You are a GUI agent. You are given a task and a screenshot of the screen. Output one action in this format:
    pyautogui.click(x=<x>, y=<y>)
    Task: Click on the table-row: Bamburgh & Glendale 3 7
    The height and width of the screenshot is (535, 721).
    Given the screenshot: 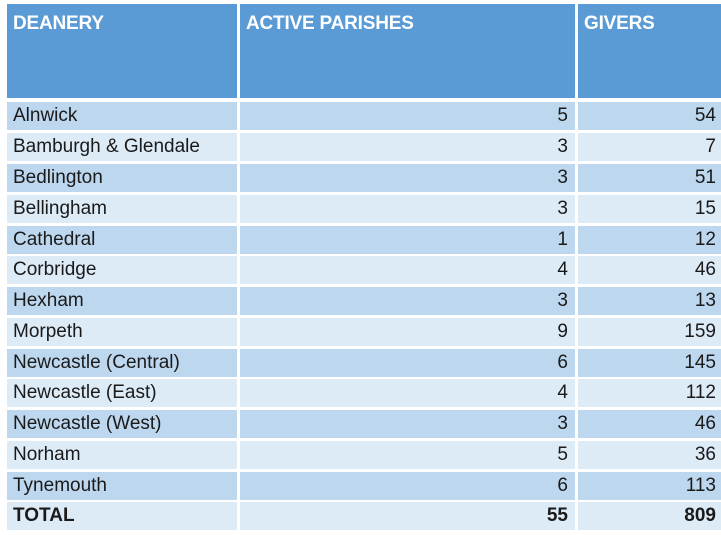 What is the action you would take?
    pyautogui.click(x=360, y=147)
    